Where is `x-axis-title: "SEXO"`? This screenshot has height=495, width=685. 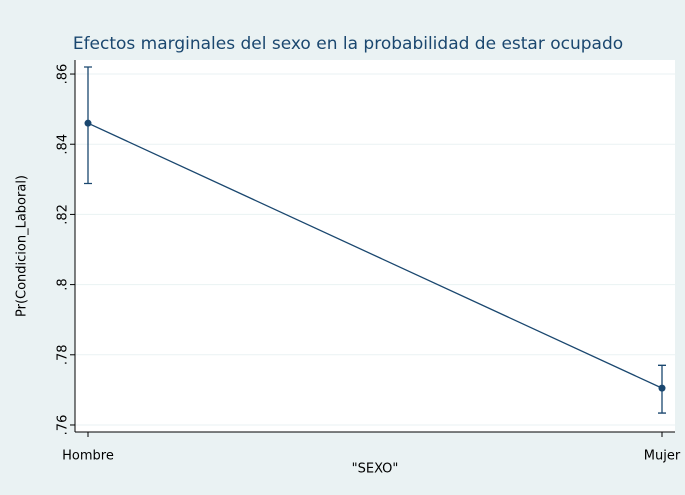
x-axis-title: "SEXO" is located at coordinates (375, 469).